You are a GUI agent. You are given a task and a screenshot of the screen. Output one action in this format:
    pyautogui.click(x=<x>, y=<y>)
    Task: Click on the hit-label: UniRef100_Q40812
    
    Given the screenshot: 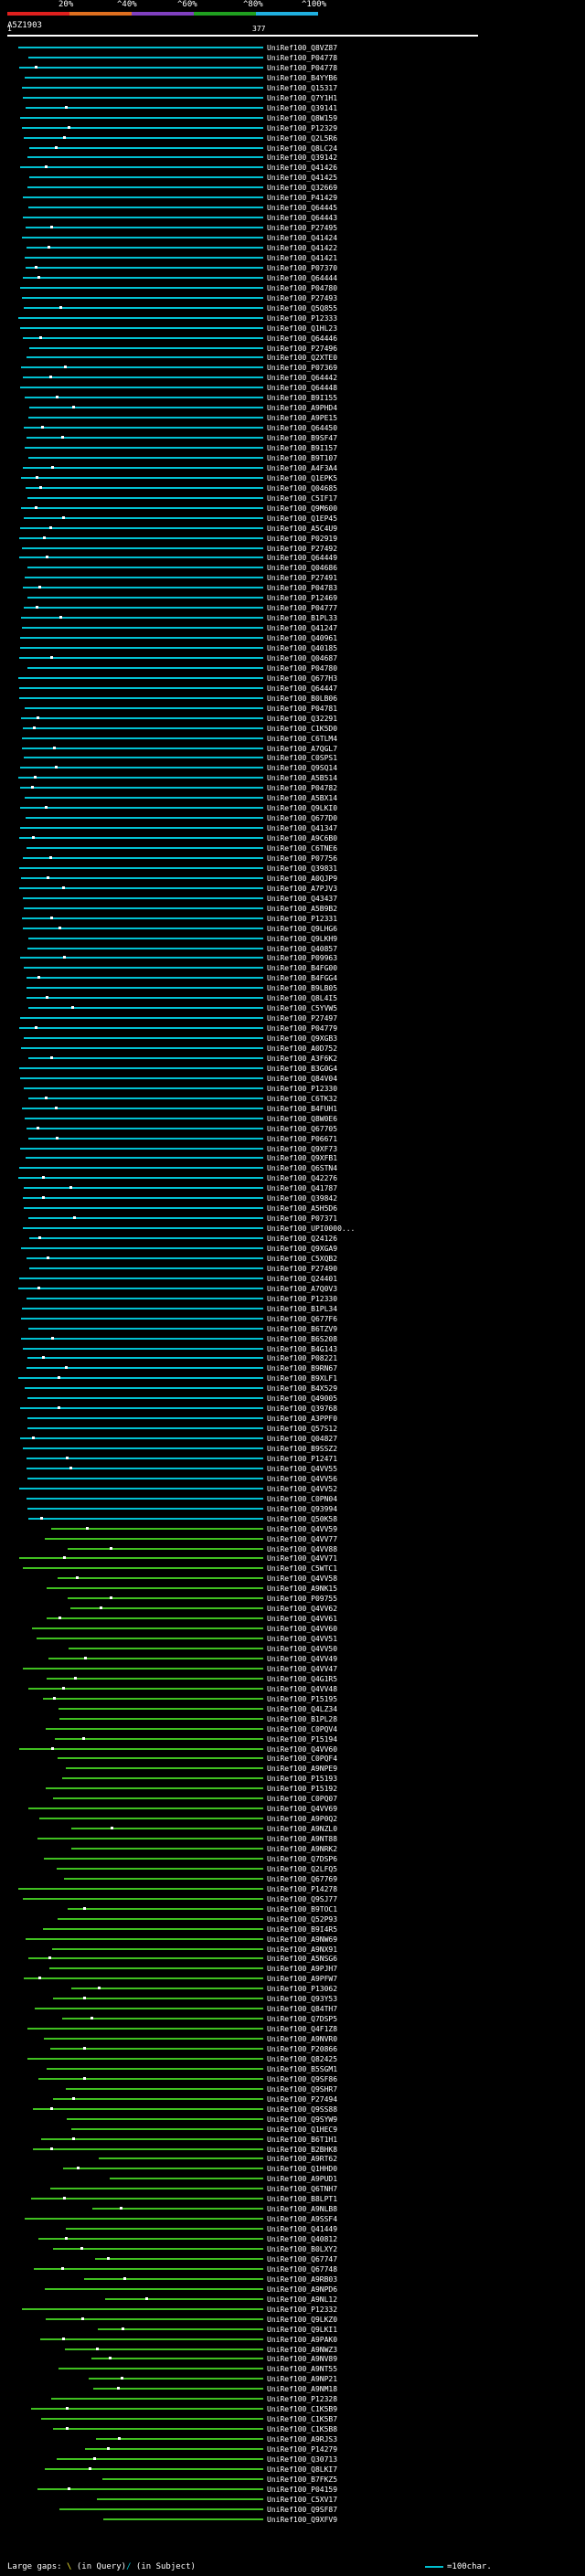 What is the action you would take?
    pyautogui.click(x=302, y=2239)
    